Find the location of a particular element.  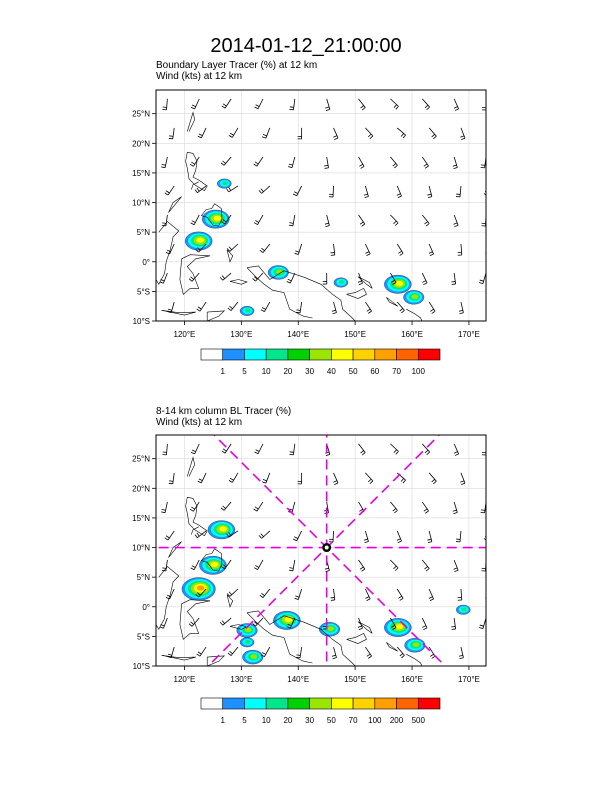

colorbar-label: 500 is located at coordinates (419, 720).